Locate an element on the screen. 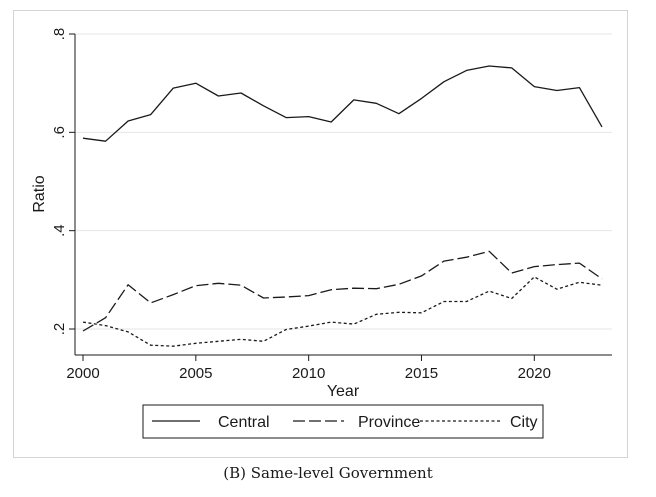 The width and height of the screenshot is (656, 497). legend-label-central: Central is located at coordinates (244, 422).